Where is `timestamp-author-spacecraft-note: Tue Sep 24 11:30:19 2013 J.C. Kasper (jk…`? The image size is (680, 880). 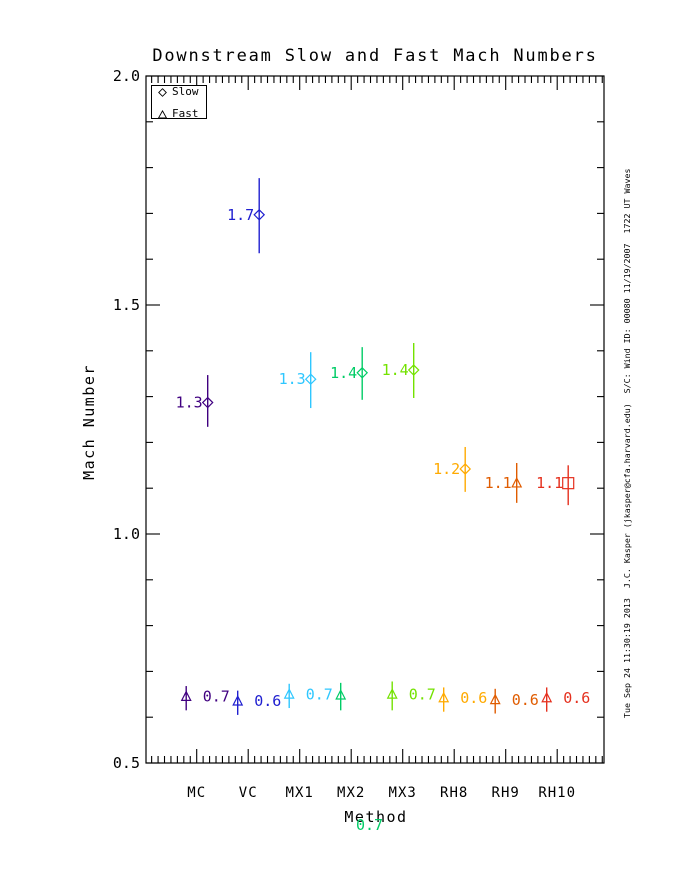 timestamp-author-spacecraft-note: Tue Sep 24 11:30:19 2013 J.C. Kasper (jk… is located at coordinates (627, 443).